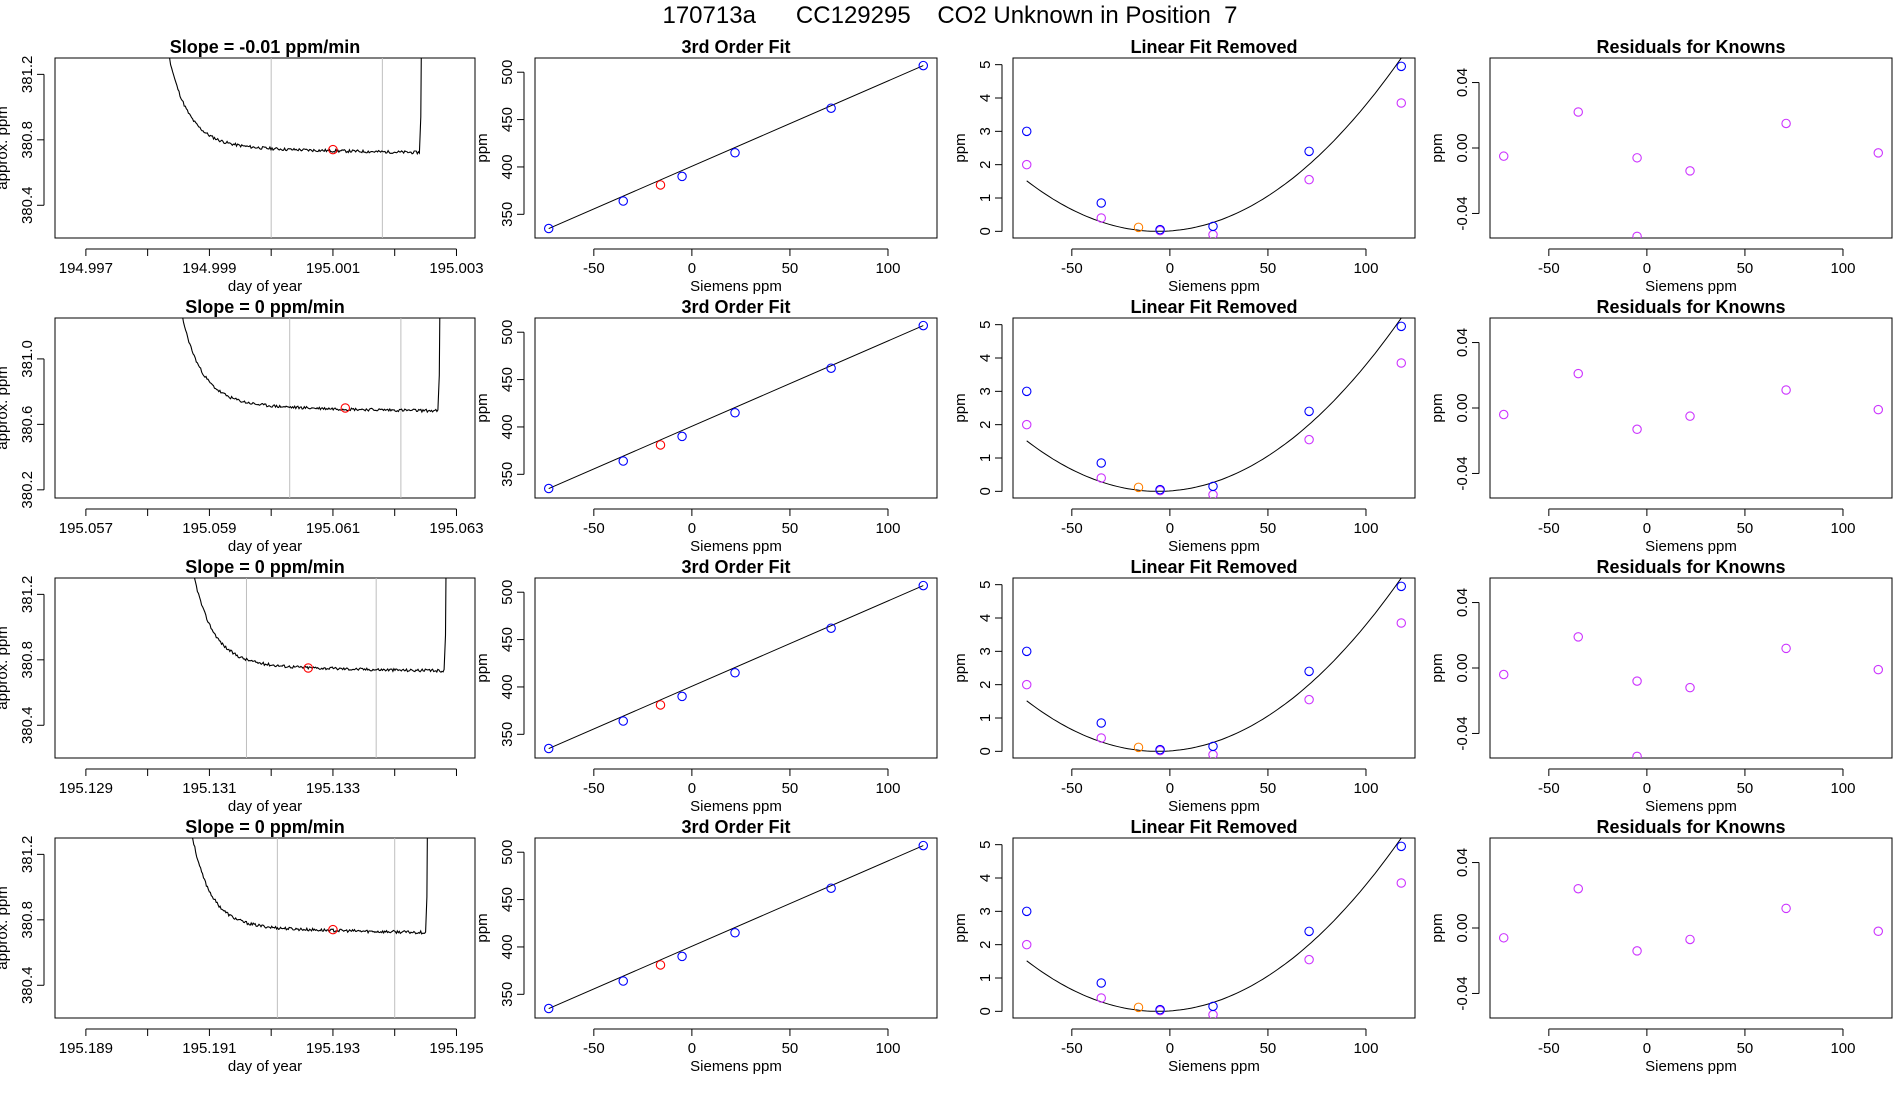 The image size is (1900, 1100). I want to click on y-tick-label: 0, so click(985, 1011).